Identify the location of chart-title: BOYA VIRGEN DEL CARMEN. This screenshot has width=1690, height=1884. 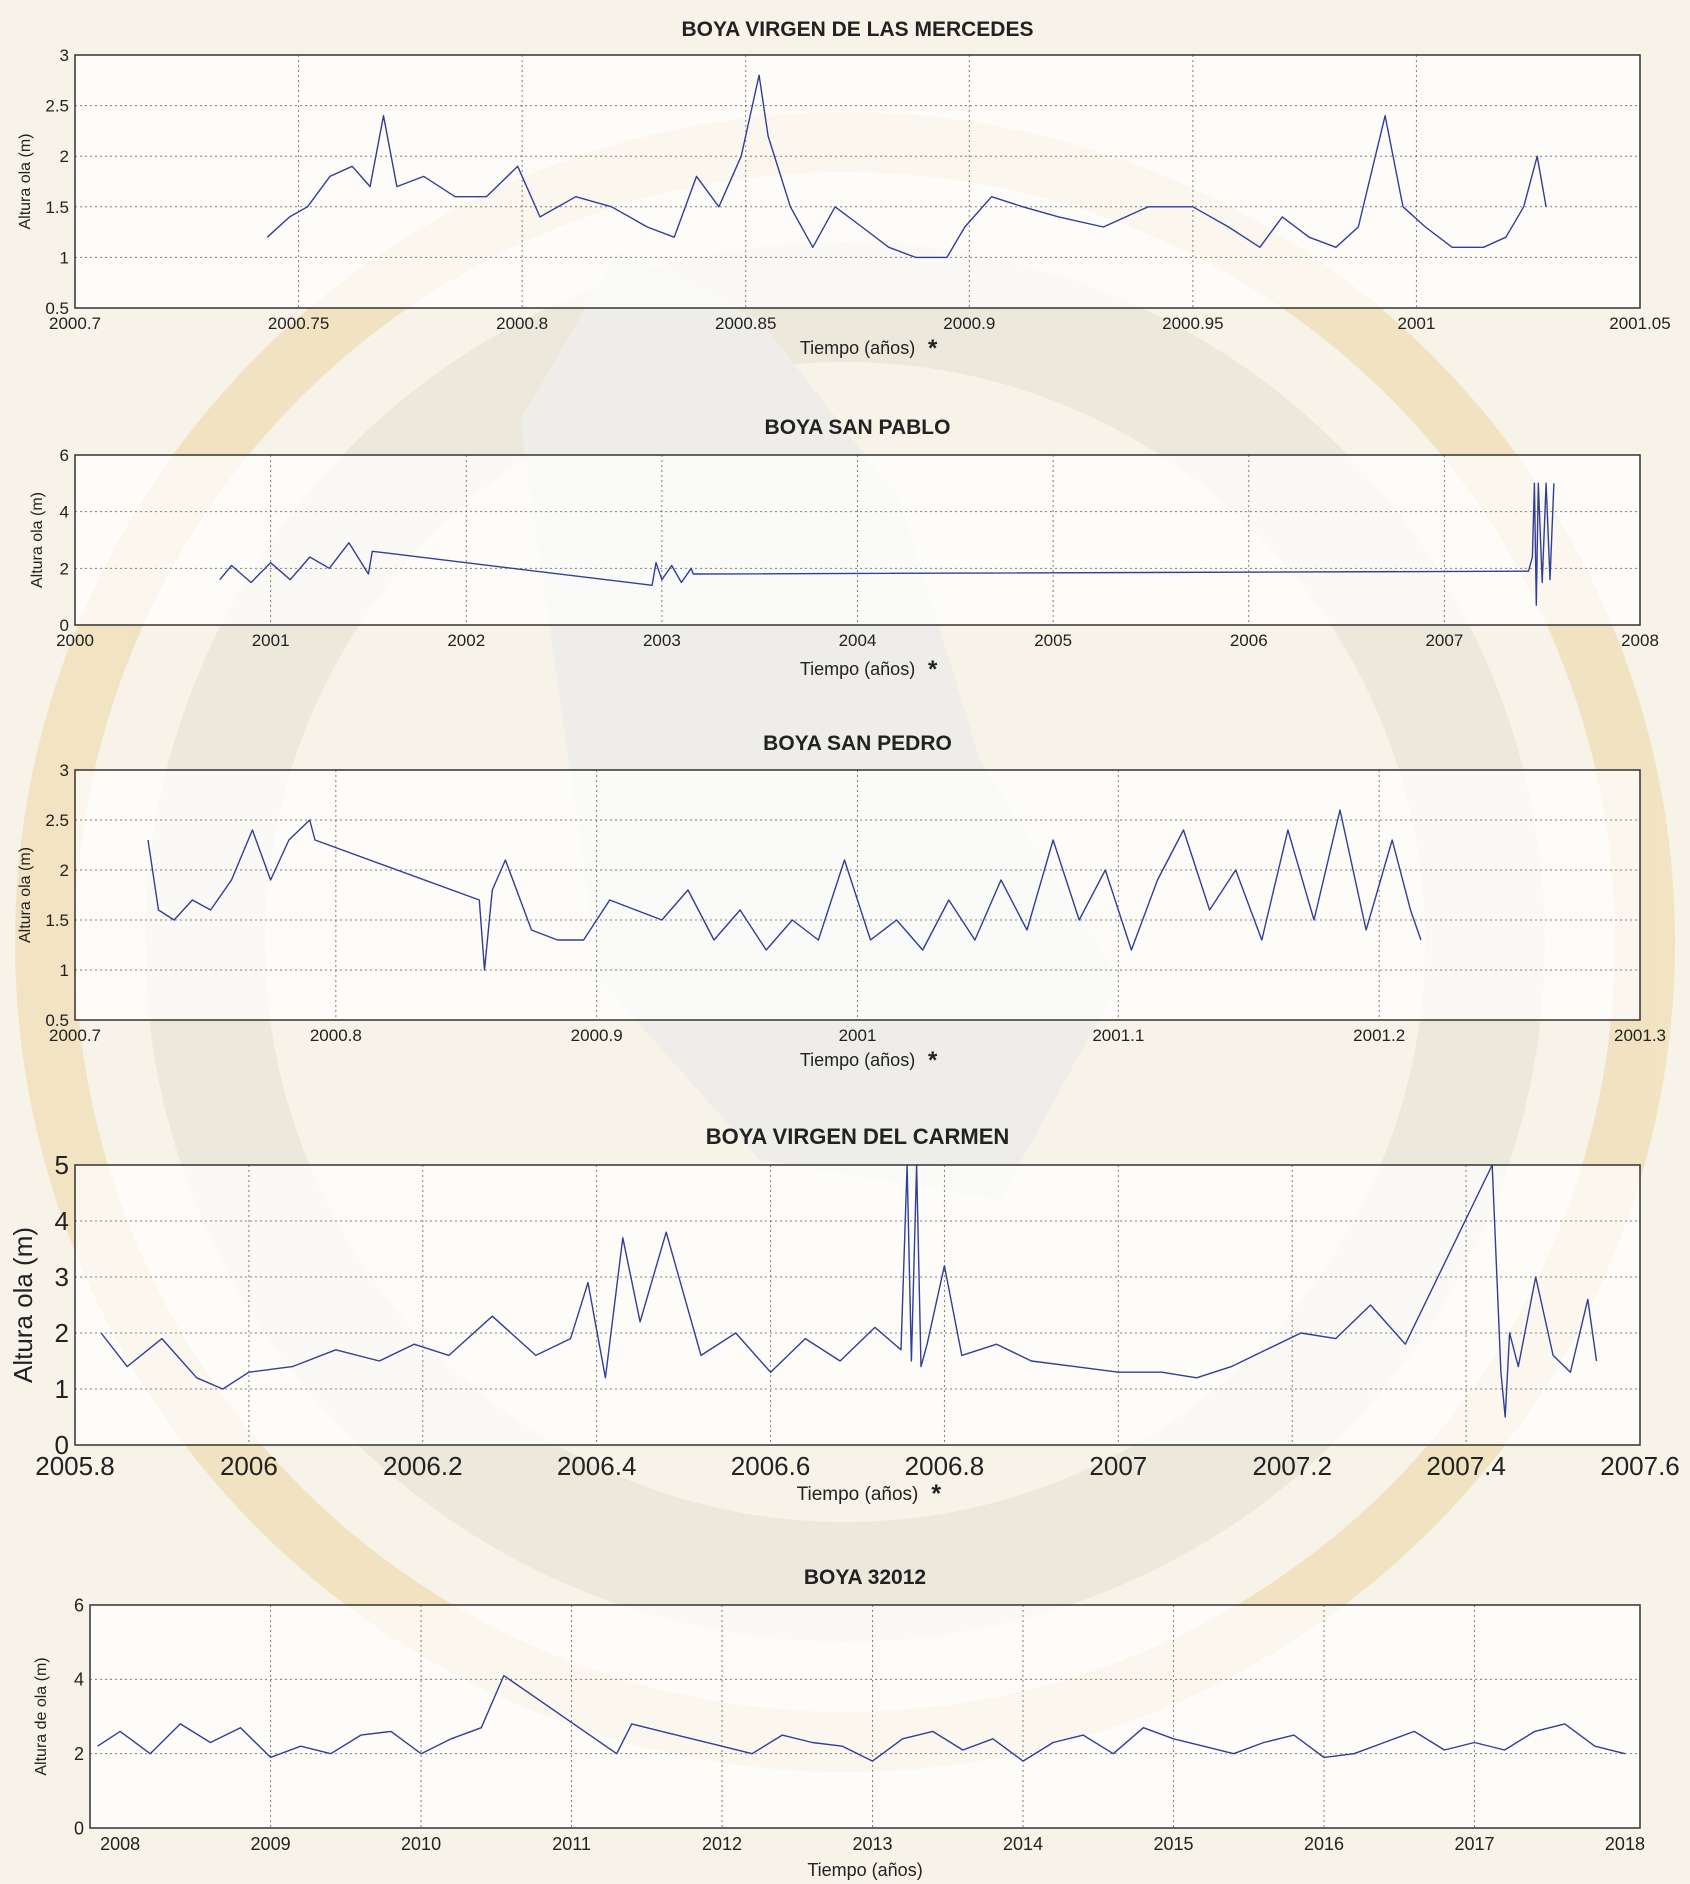
(858, 1136).